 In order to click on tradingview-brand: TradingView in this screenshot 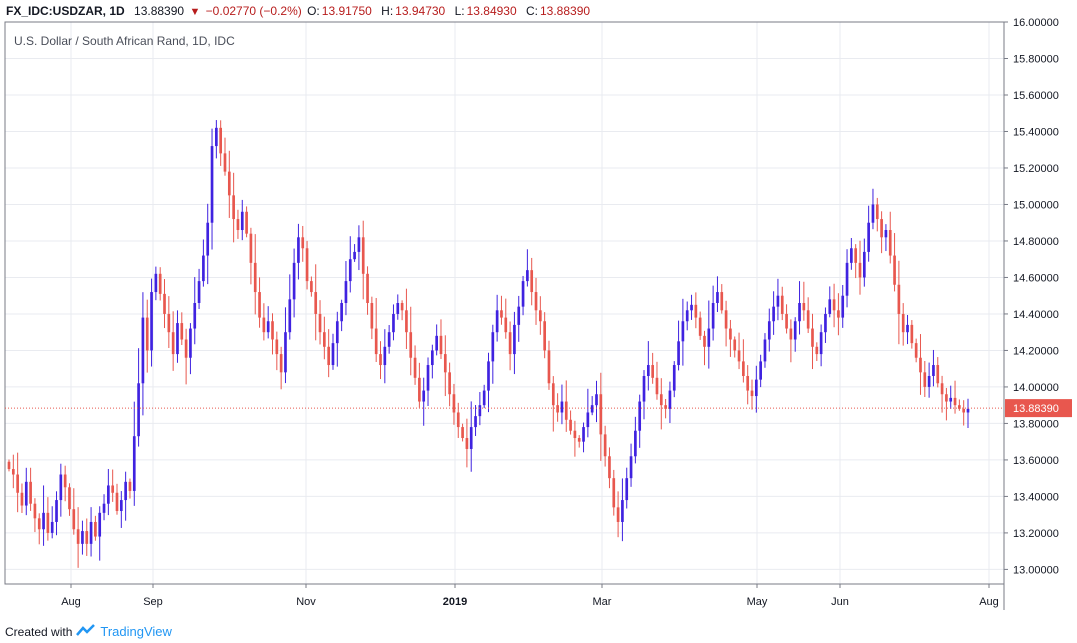, I will do `click(136, 631)`.